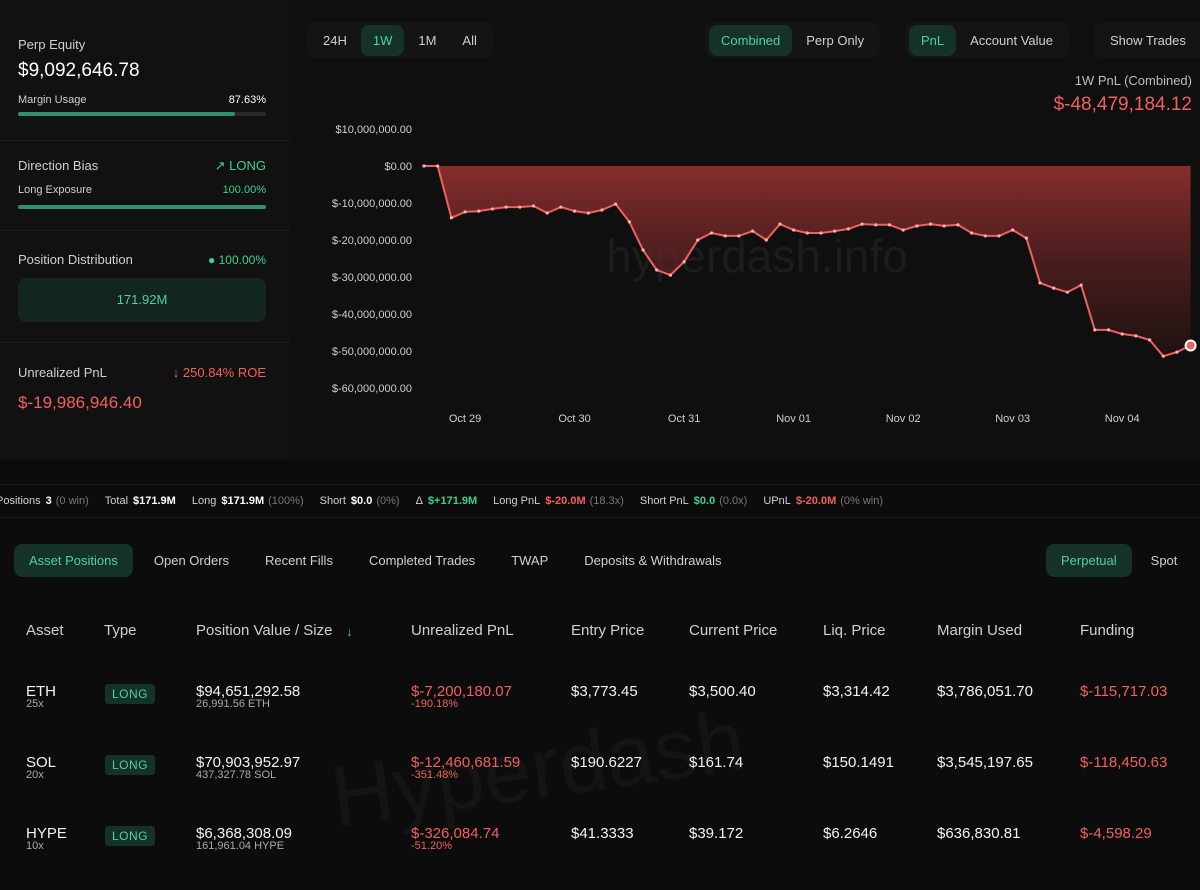  I want to click on summary-value: $0.0, so click(704, 501).